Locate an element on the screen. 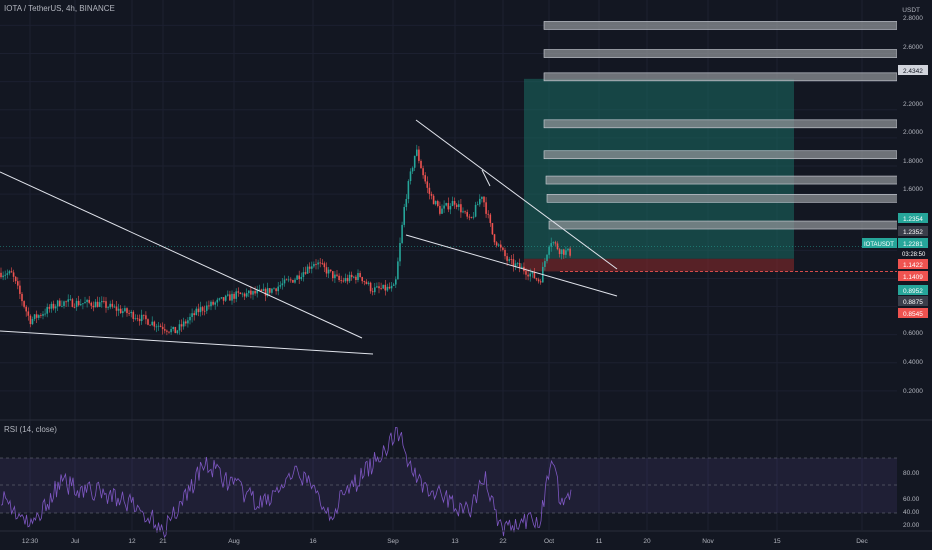 The image size is (932, 550). price-badge is located at coordinates (913, 276).